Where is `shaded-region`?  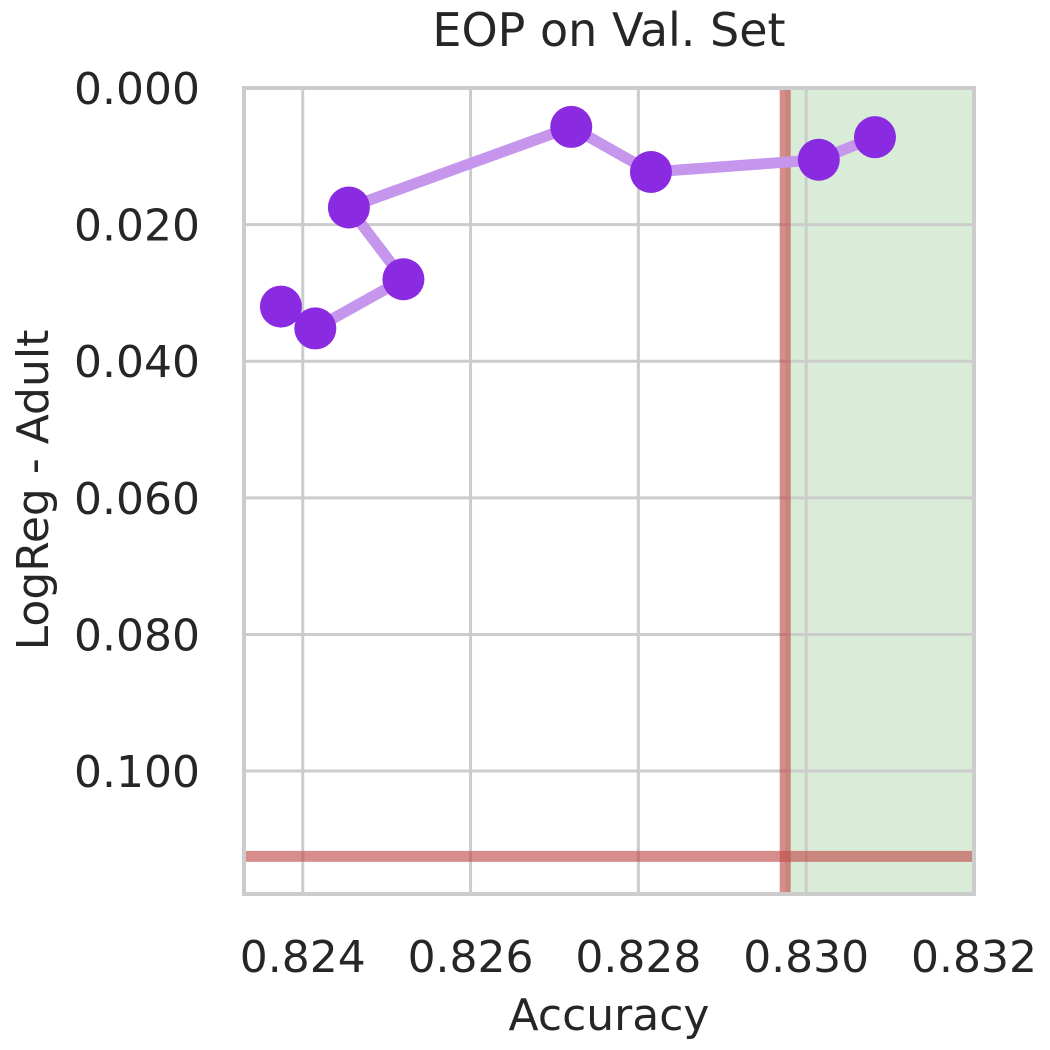 shaded-region is located at coordinates (879, 491).